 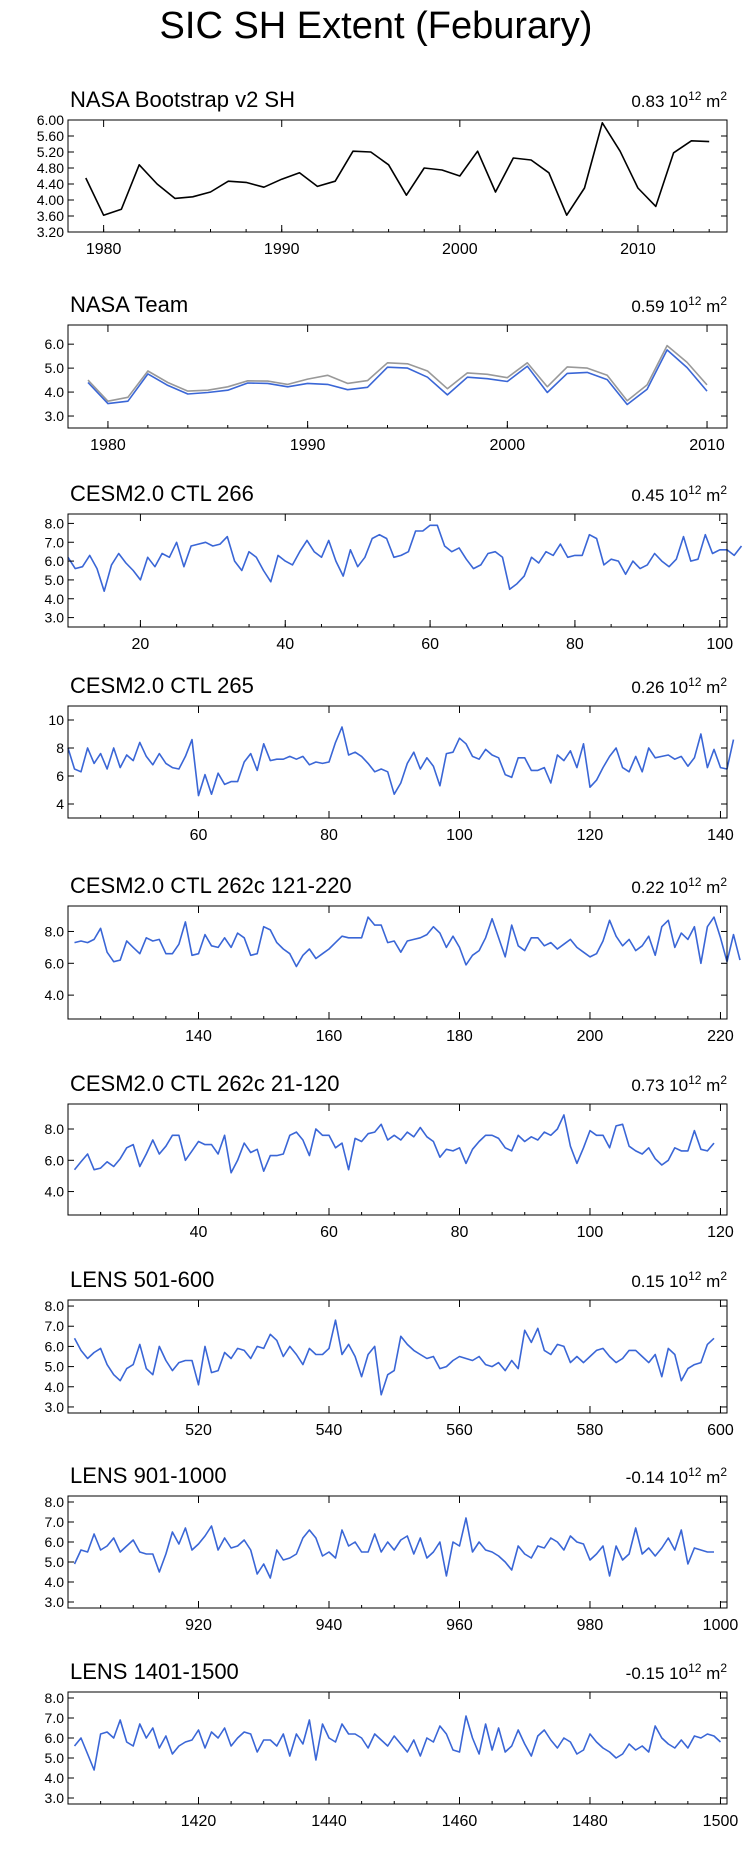 I want to click on y-tick-label: 6, so click(x=60, y=776).